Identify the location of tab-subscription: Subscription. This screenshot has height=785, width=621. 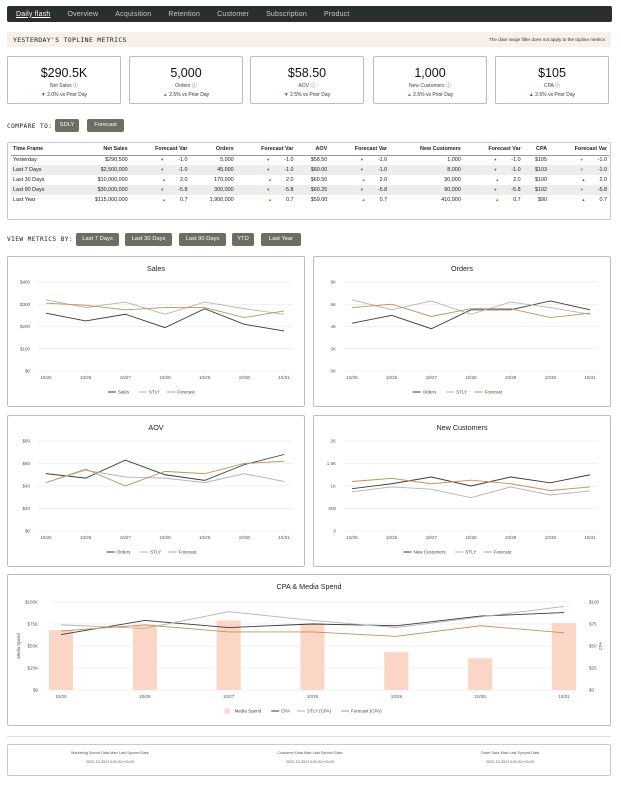
(286, 14).